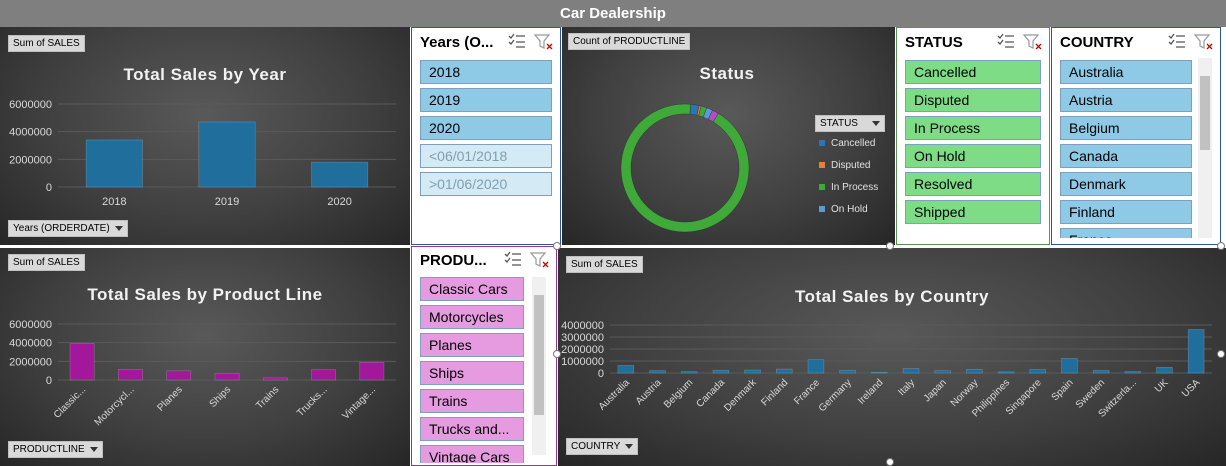 The width and height of the screenshot is (1226, 466). I want to click on status-slicer-item: Disputed, so click(973, 100).